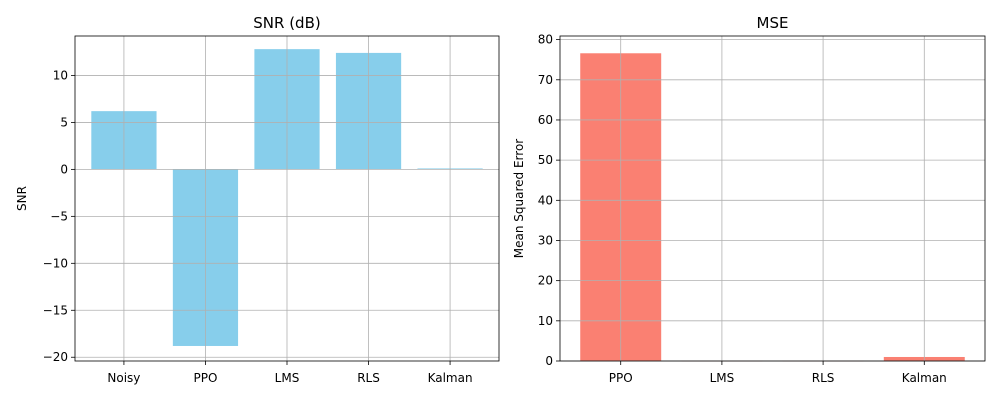 This screenshot has height=400, width=1000. What do you see at coordinates (519, 199) in the screenshot?
I see `undefined-y-axis-label: Mean Squared Error` at bounding box center [519, 199].